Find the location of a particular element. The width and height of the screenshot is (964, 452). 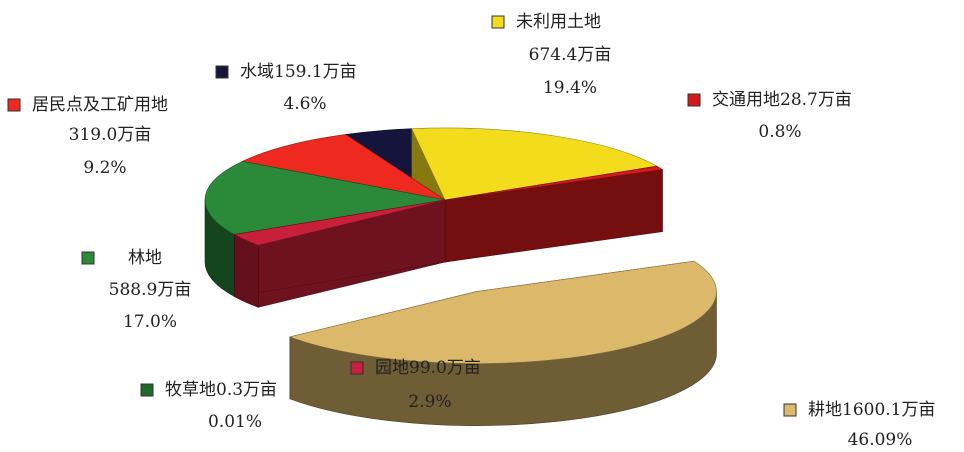

slice-label: 19.4% is located at coordinates (570, 88).